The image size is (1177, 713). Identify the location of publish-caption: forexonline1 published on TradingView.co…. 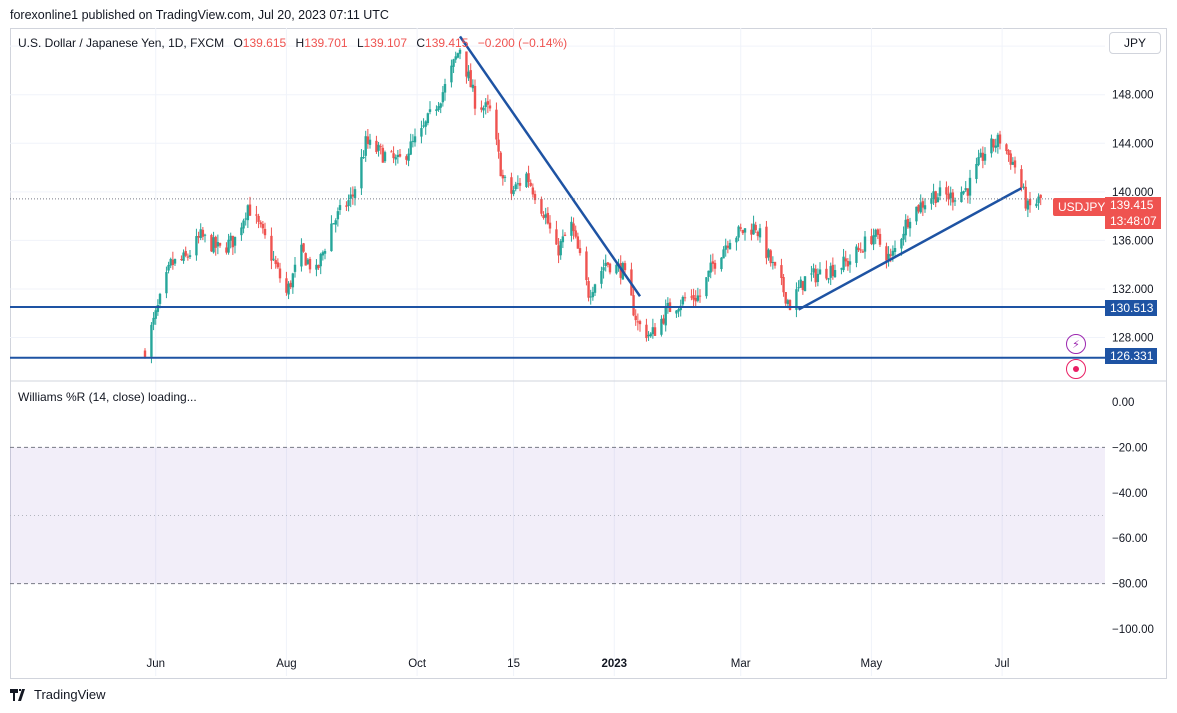
(199, 15).